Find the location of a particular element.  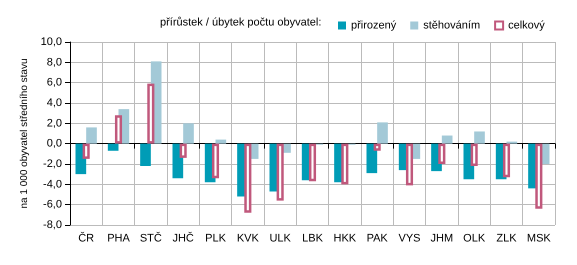

legend-title: přírůstek / úbytek počtu obyvatel: is located at coordinates (241, 22).